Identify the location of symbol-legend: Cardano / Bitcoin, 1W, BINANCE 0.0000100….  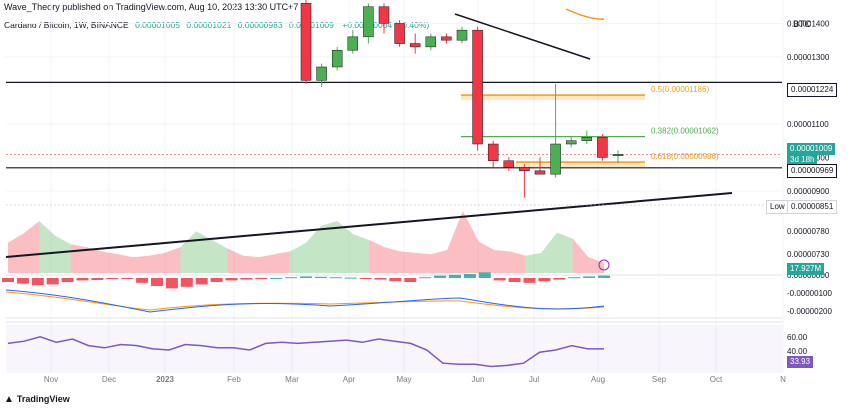
(216, 25).